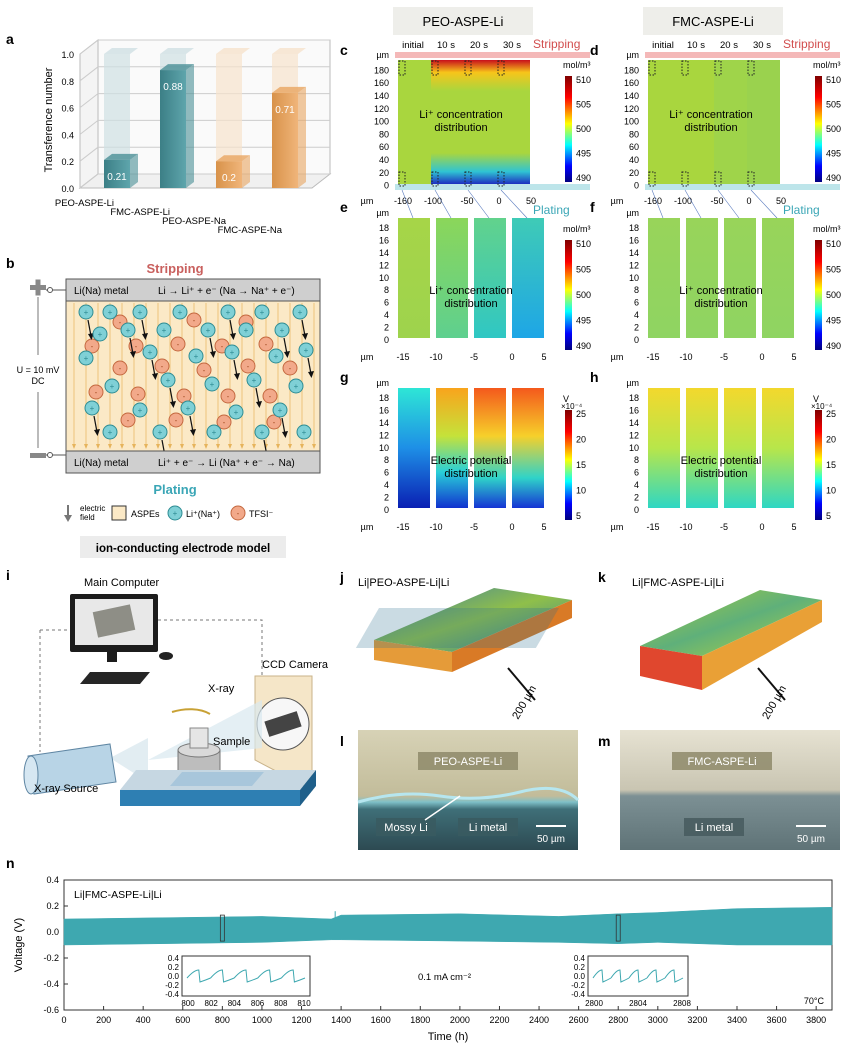 This screenshot has height=1055, width=865. What do you see at coordinates (617, 527) in the screenshot?
I see `x-unit: µm` at bounding box center [617, 527].